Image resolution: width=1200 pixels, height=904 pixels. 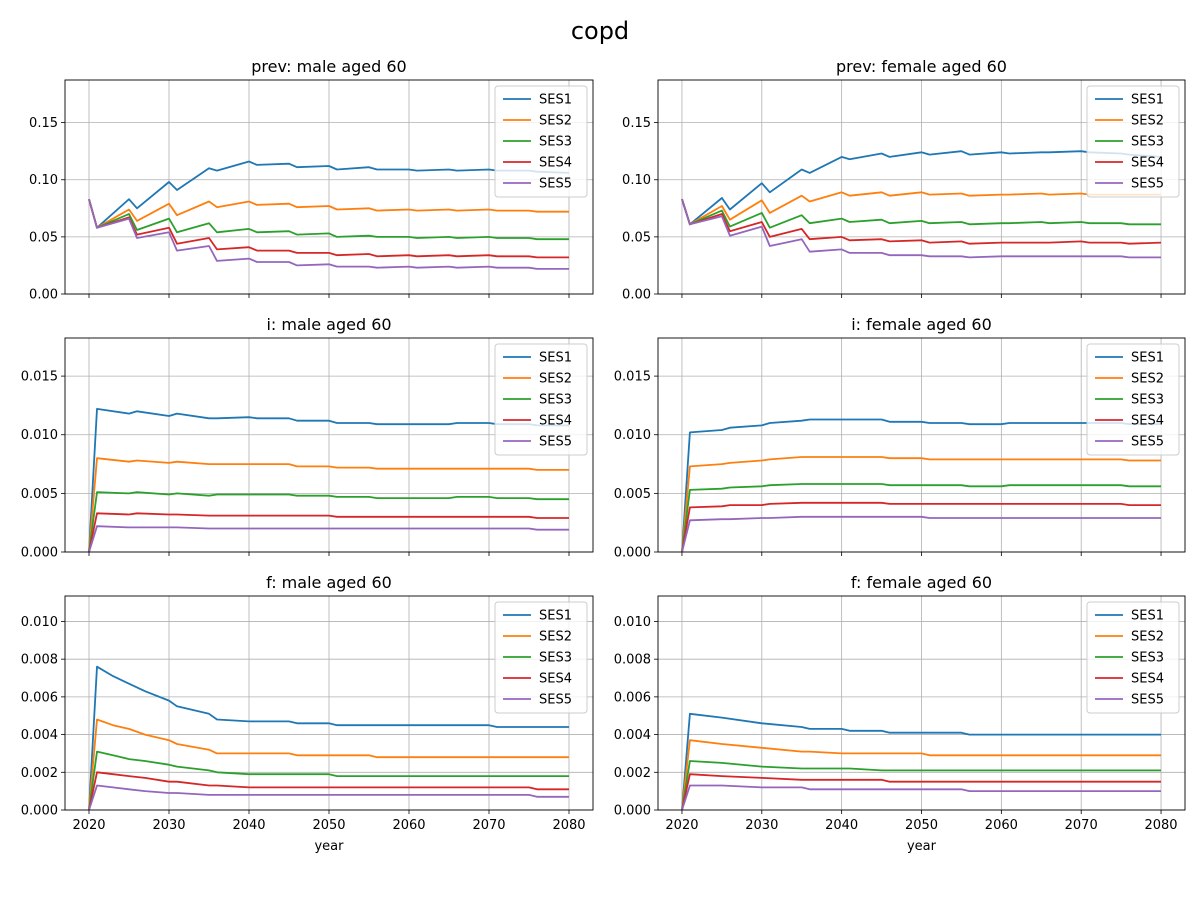 What do you see at coordinates (921, 582) in the screenshot?
I see `subplot-title: f: female aged 60` at bounding box center [921, 582].